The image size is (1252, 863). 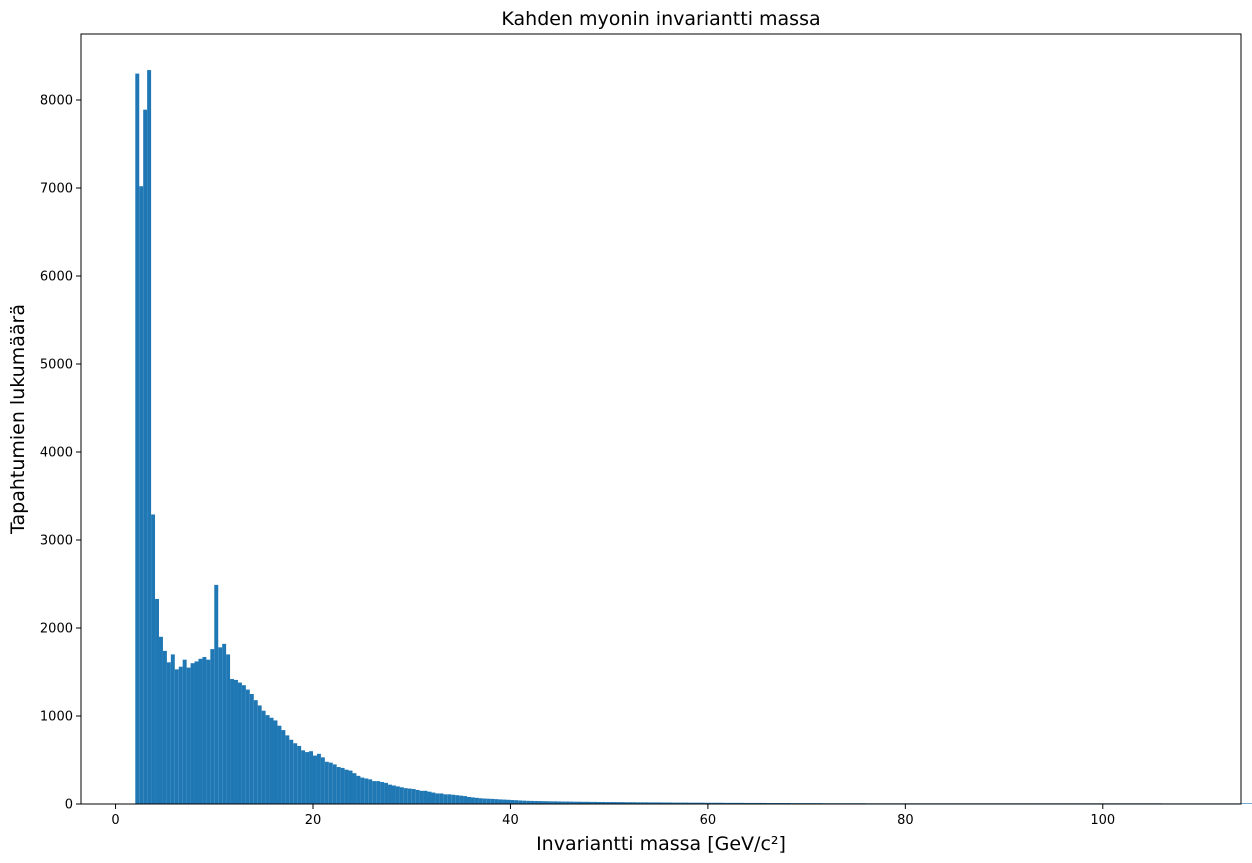 What do you see at coordinates (613, 816) in the screenshot?
I see `x-axis-ticks: 0 20 40 60 80 100` at bounding box center [613, 816].